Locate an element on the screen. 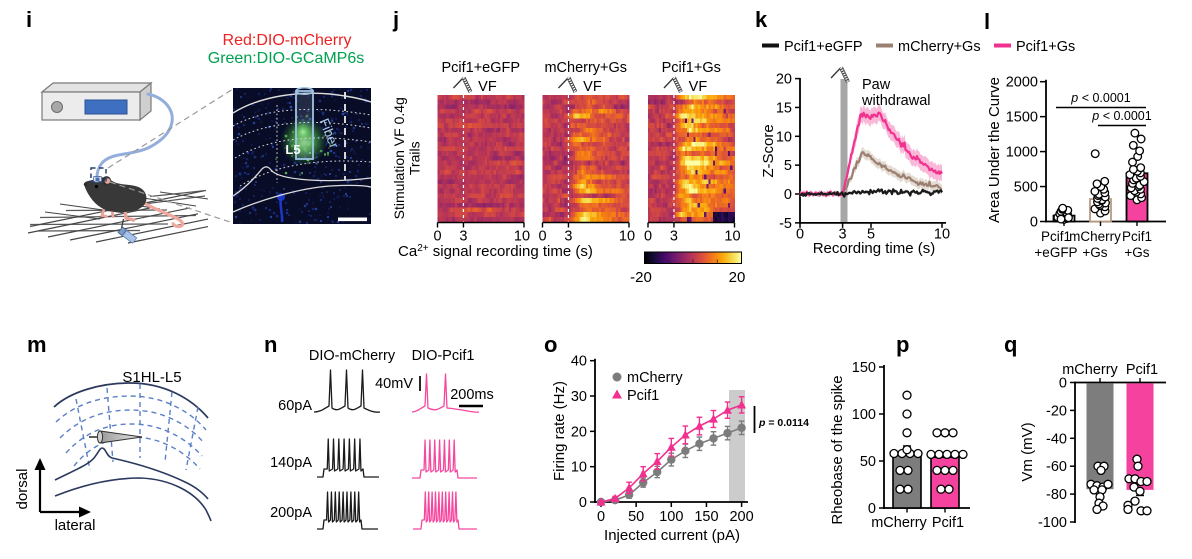 The width and height of the screenshot is (1192, 559). svg-text: m is located at coordinates (37, 344).